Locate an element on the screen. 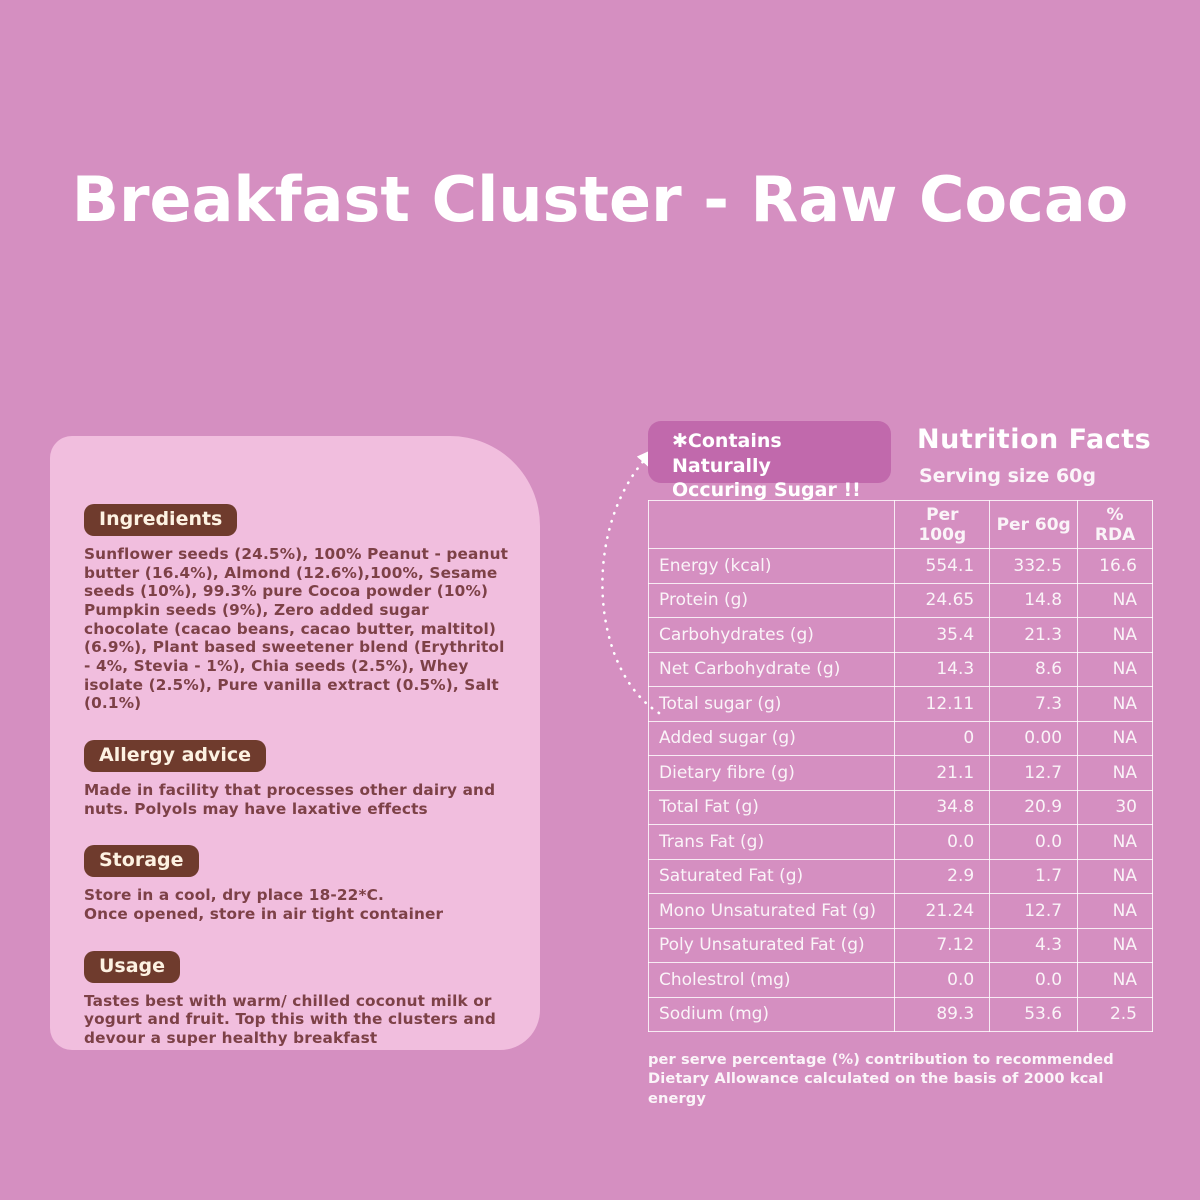  nutrient-value: 21.1 is located at coordinates (942, 773).